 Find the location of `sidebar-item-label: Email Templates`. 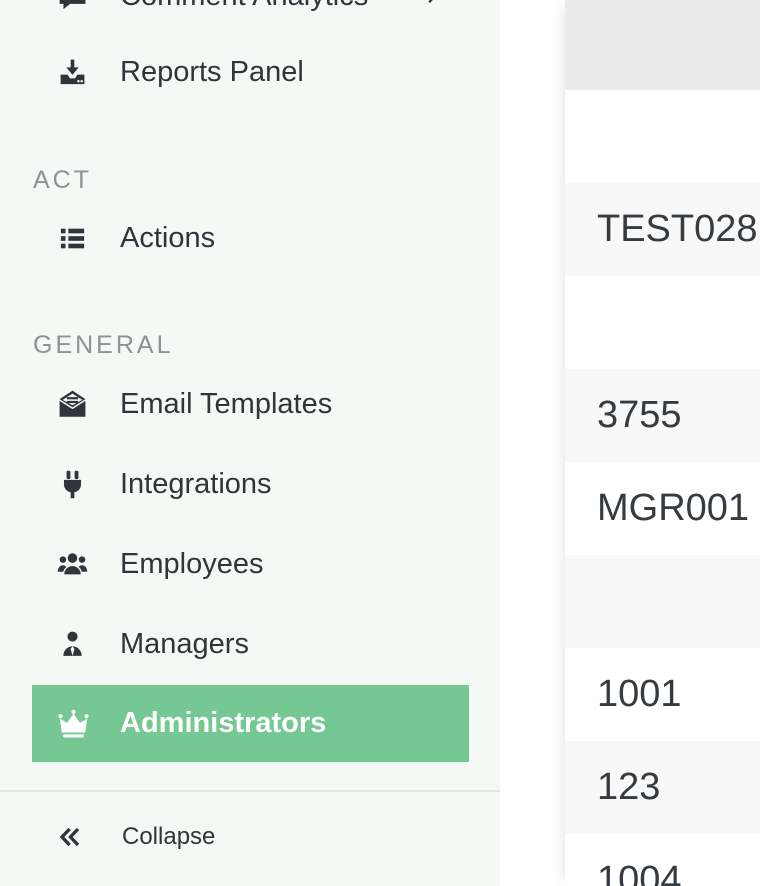

sidebar-item-label: Email Templates is located at coordinates (226, 403).